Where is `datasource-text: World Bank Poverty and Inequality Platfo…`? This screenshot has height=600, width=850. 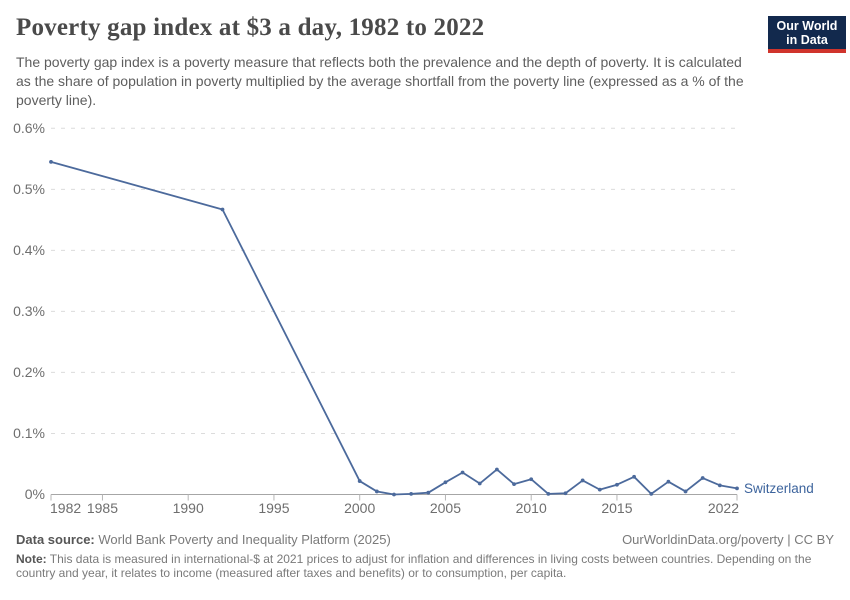 datasource-text: World Bank Poverty and Inequality Platfo… is located at coordinates (244, 539).